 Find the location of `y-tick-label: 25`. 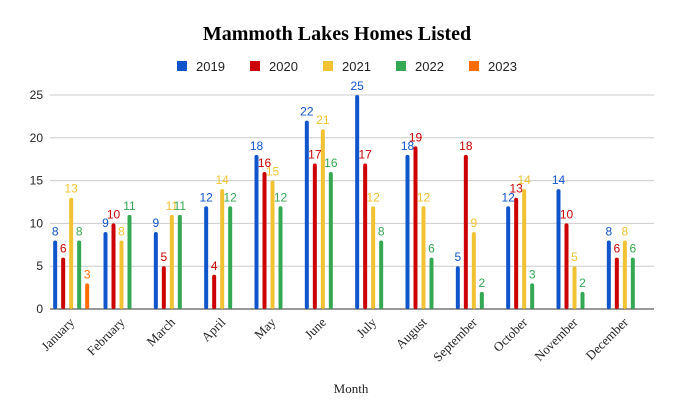

y-tick-label: 25 is located at coordinates (37, 95).